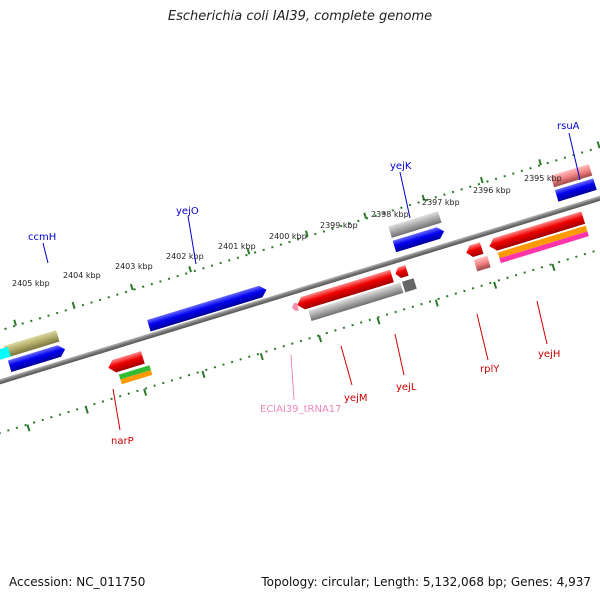  What do you see at coordinates (288, 236) in the screenshot?
I see `scale-label: 2400 kbp` at bounding box center [288, 236].